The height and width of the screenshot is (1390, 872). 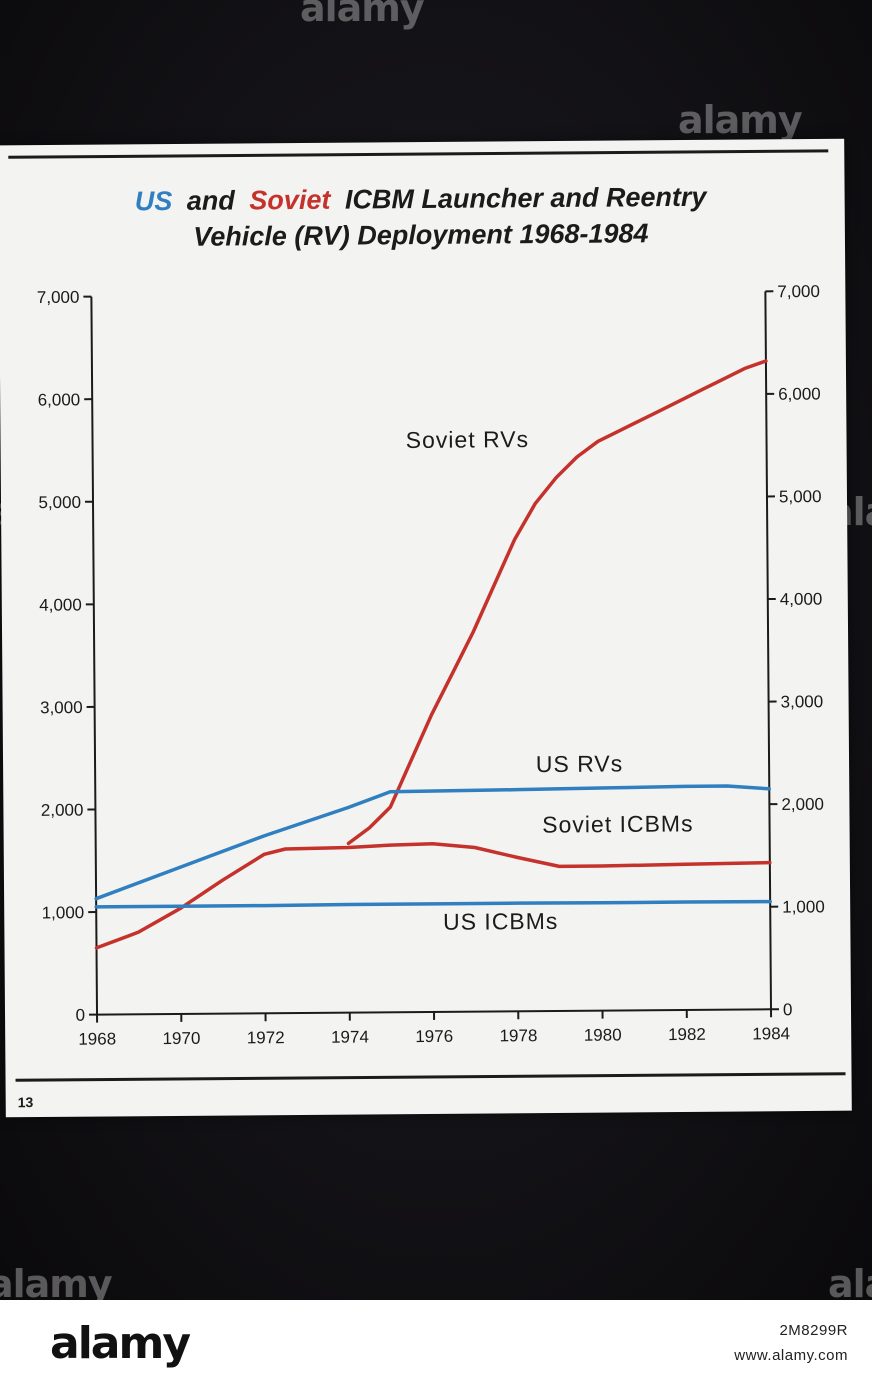 What do you see at coordinates (768, 650) in the screenshot?
I see `y-axis-right` at bounding box center [768, 650].